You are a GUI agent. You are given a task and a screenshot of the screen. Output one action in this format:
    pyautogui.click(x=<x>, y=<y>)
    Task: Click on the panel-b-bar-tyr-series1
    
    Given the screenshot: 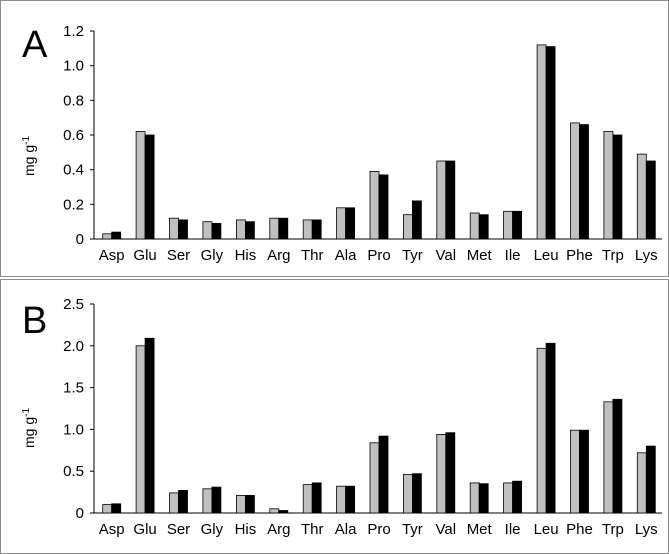 What is the action you would take?
    pyautogui.click(x=407, y=494)
    